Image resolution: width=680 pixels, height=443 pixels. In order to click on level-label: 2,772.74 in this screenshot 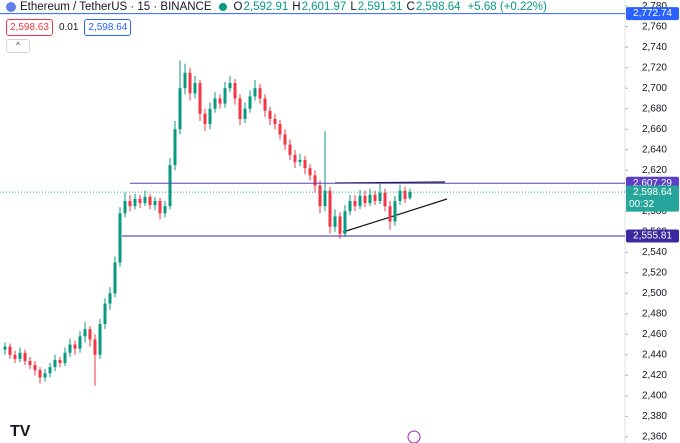, I will do `click(652, 13)`.